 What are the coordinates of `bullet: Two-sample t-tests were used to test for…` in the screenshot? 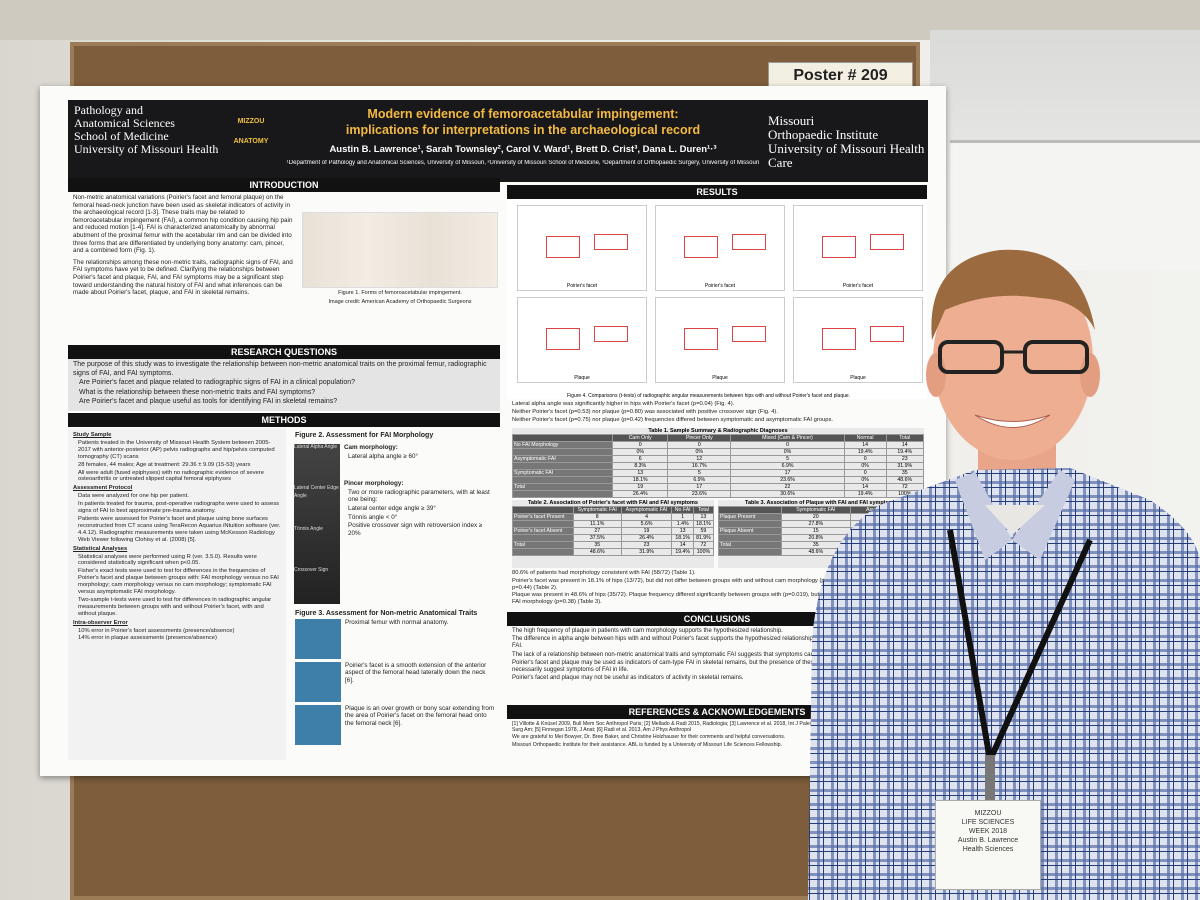 It's located at (175, 606).